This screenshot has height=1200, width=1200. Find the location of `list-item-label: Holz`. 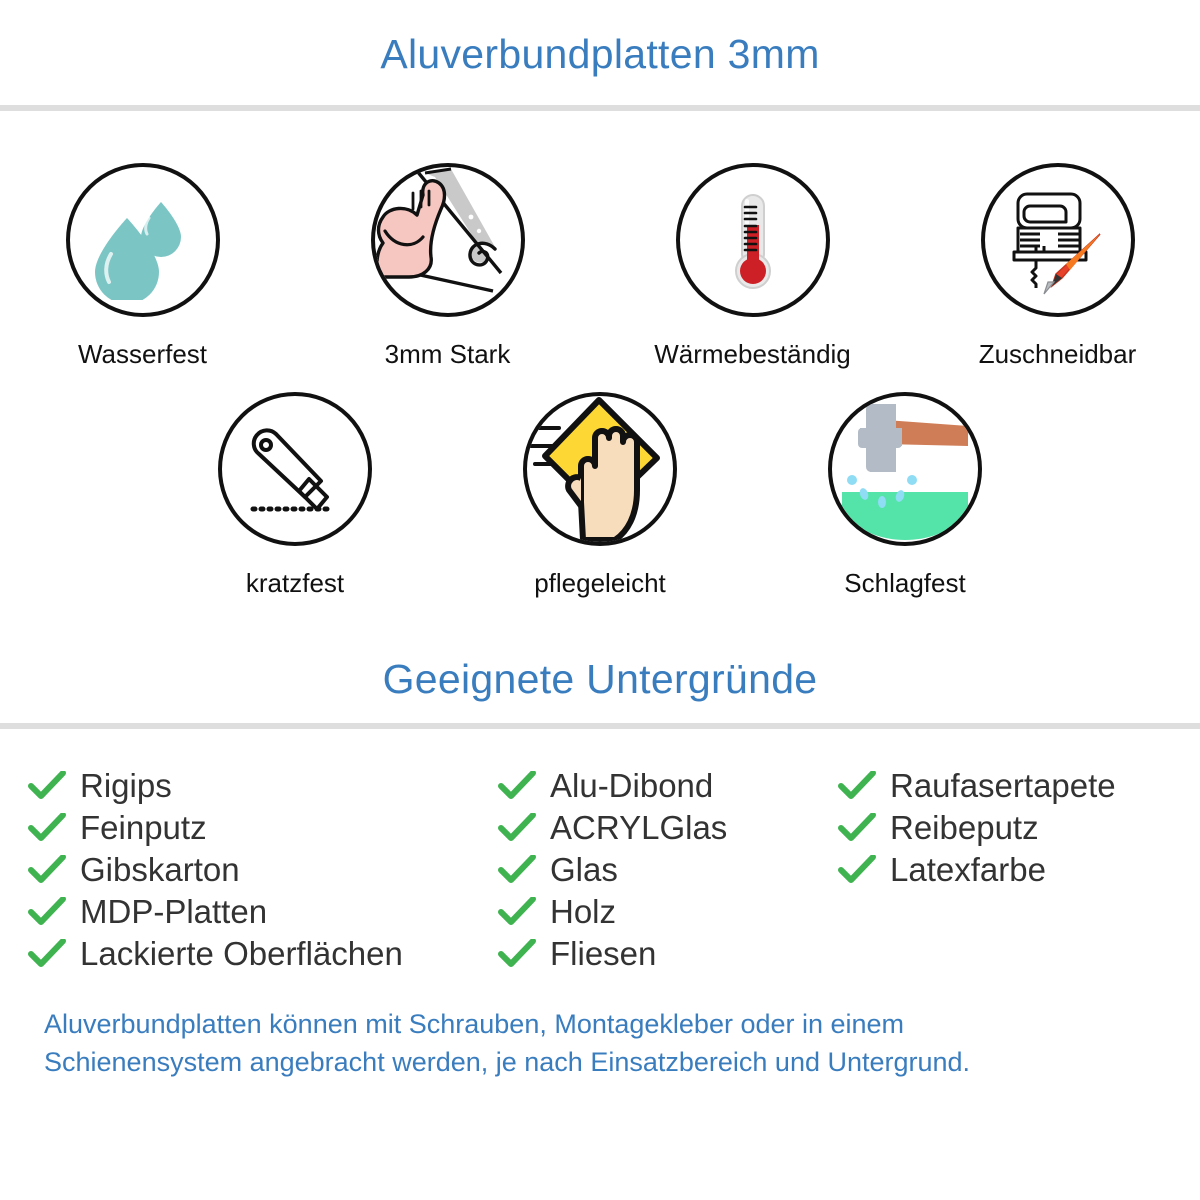

list-item-label: Holz is located at coordinates (583, 911).